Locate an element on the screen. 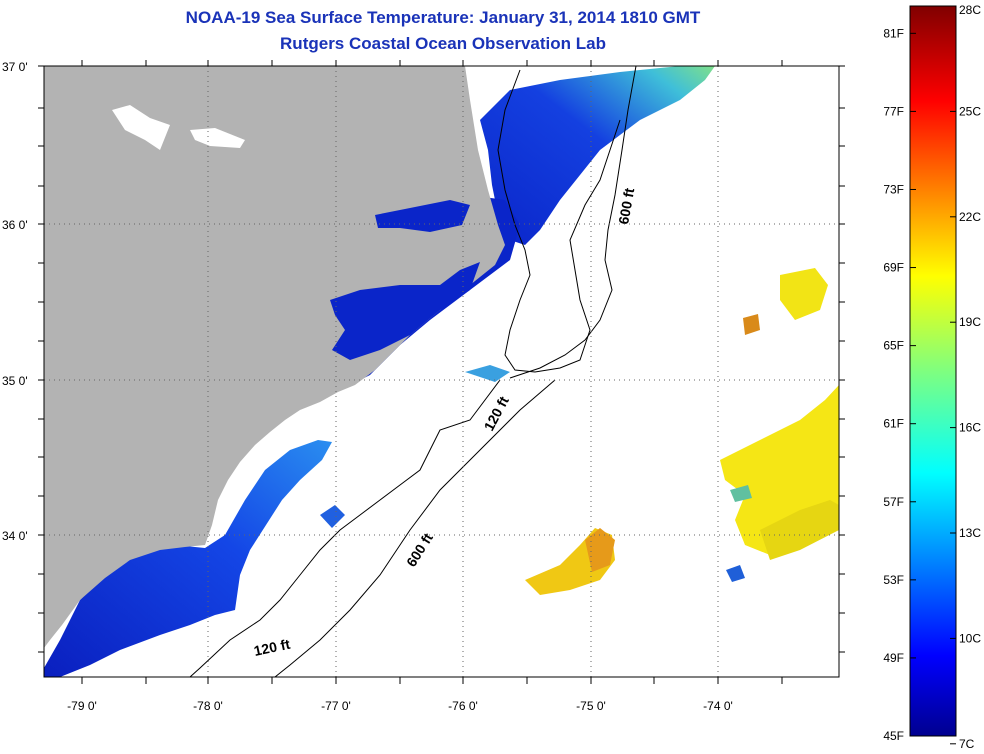 This screenshot has width=984, height=754. colorbar-c-label: 7C is located at coordinates (967, 744).